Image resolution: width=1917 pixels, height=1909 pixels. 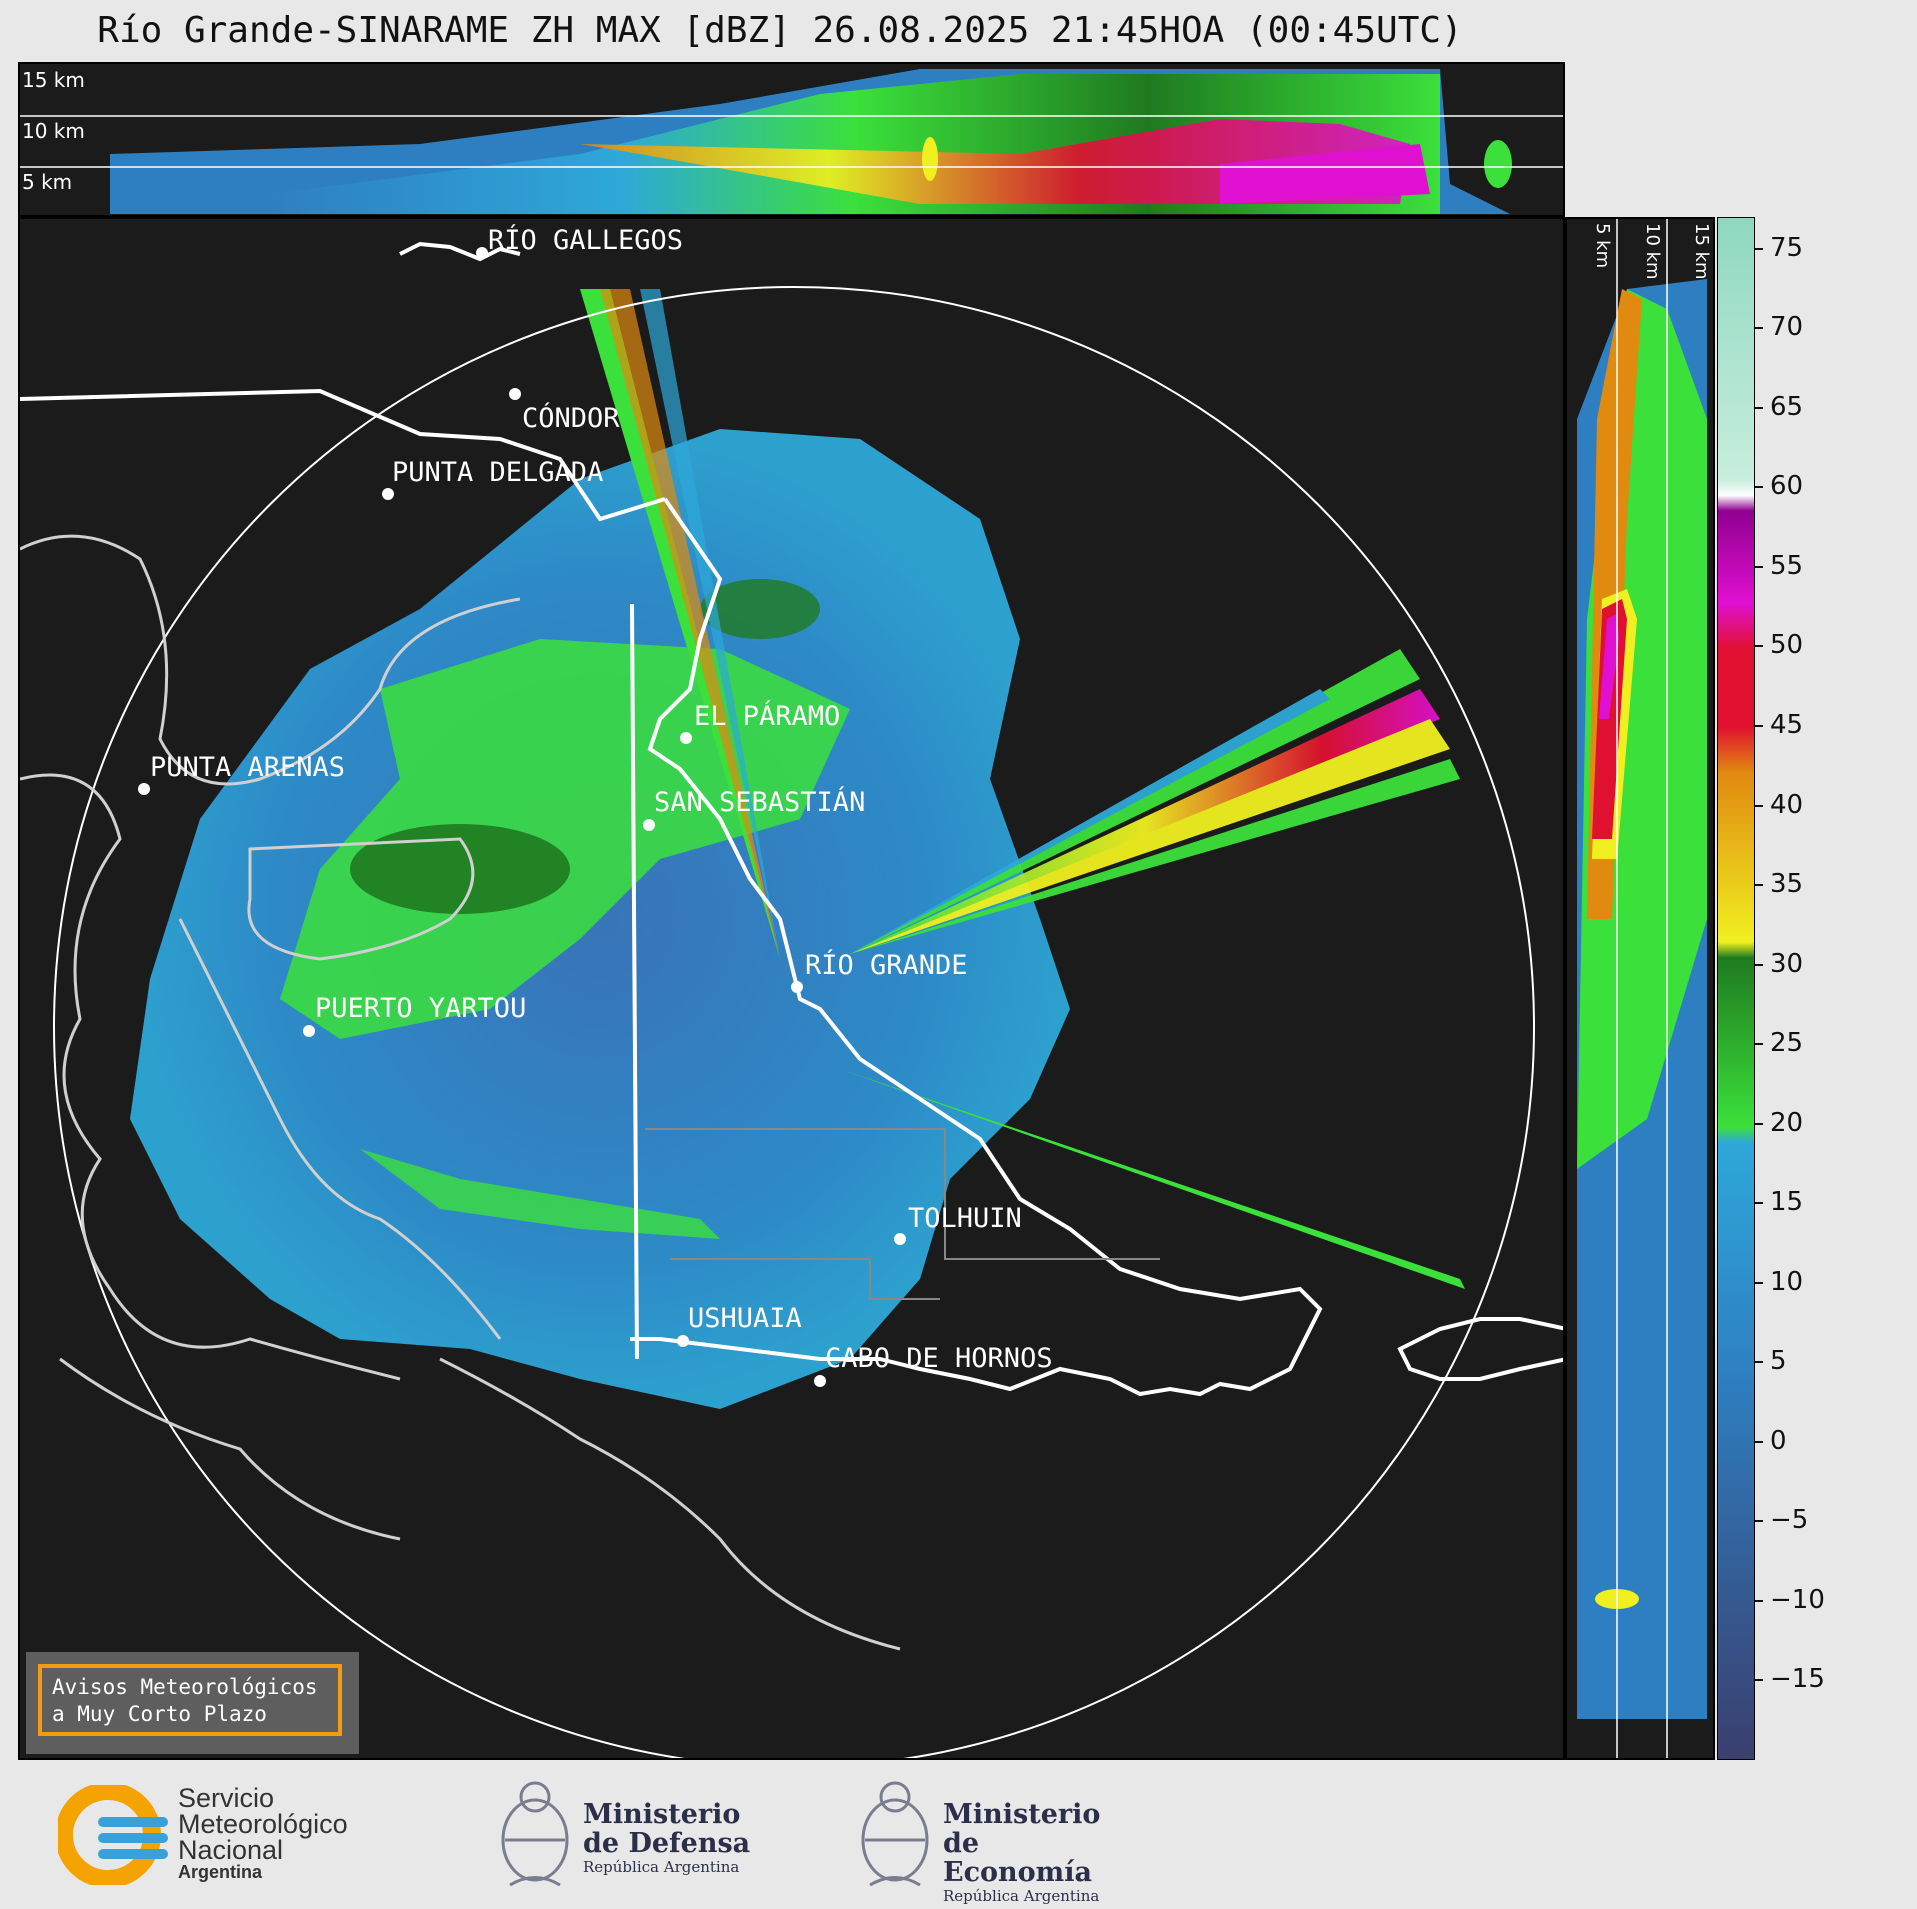 What do you see at coordinates (1701, 251) in the screenshot?
I see `right-label-15km: 15 km` at bounding box center [1701, 251].